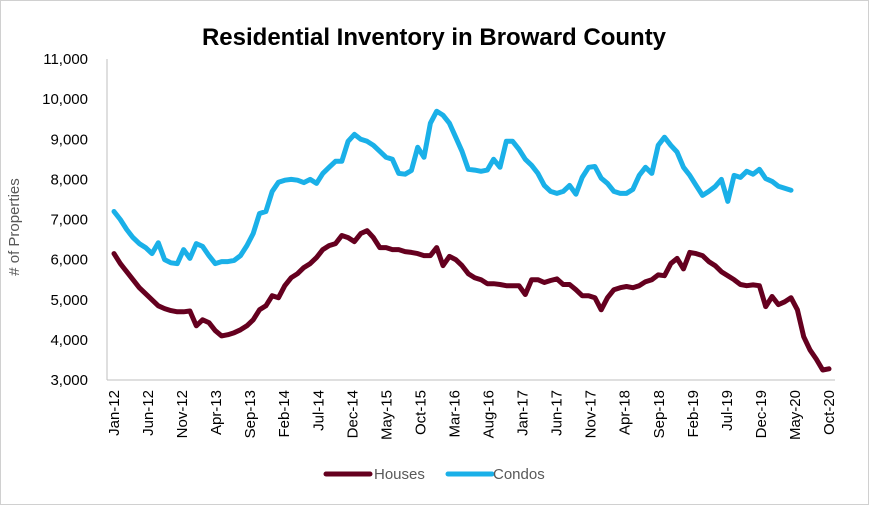 Image resolution: width=869 pixels, height=505 pixels. I want to click on y-tick-label: 5,000, so click(69, 300).